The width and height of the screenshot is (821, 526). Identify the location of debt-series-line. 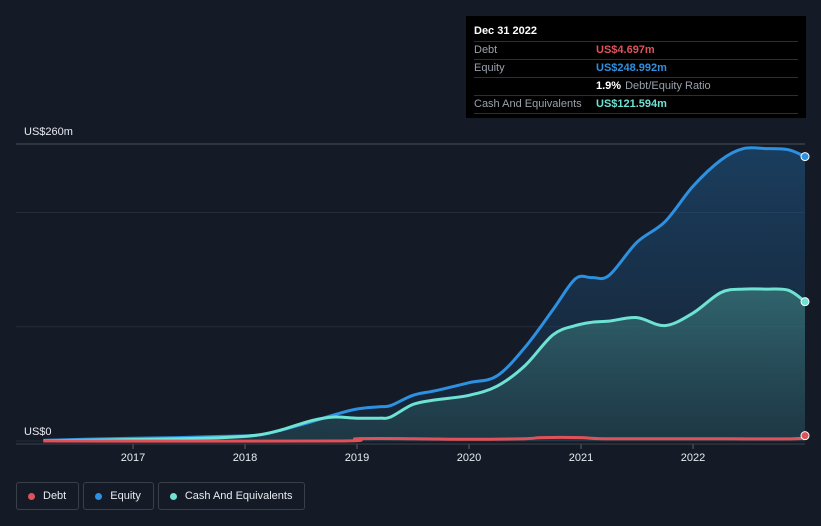
(425, 438).